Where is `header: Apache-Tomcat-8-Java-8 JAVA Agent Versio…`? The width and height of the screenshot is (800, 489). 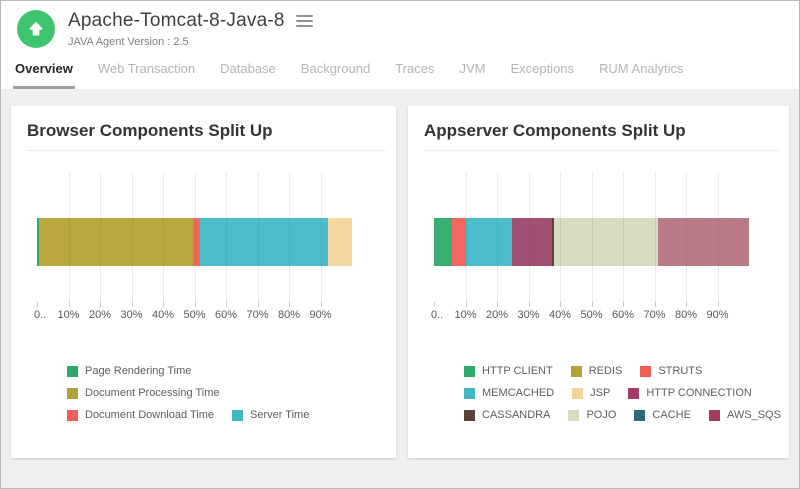 header: Apache-Tomcat-8-Java-8 JAVA Agent Versio… is located at coordinates (400, 28).